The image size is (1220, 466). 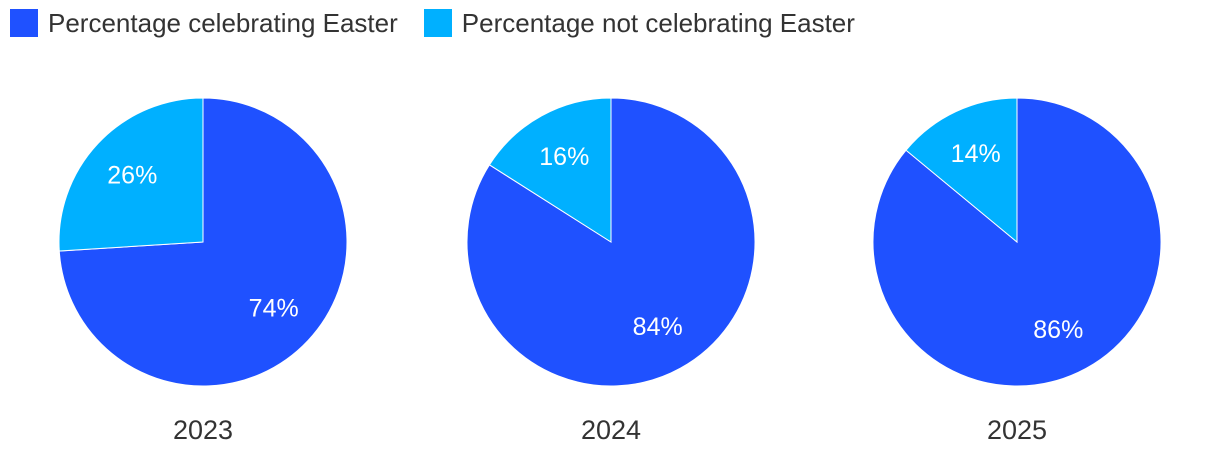 I want to click on legend-item-celebrating: Percentage celebrating Easter, so click(x=204, y=23).